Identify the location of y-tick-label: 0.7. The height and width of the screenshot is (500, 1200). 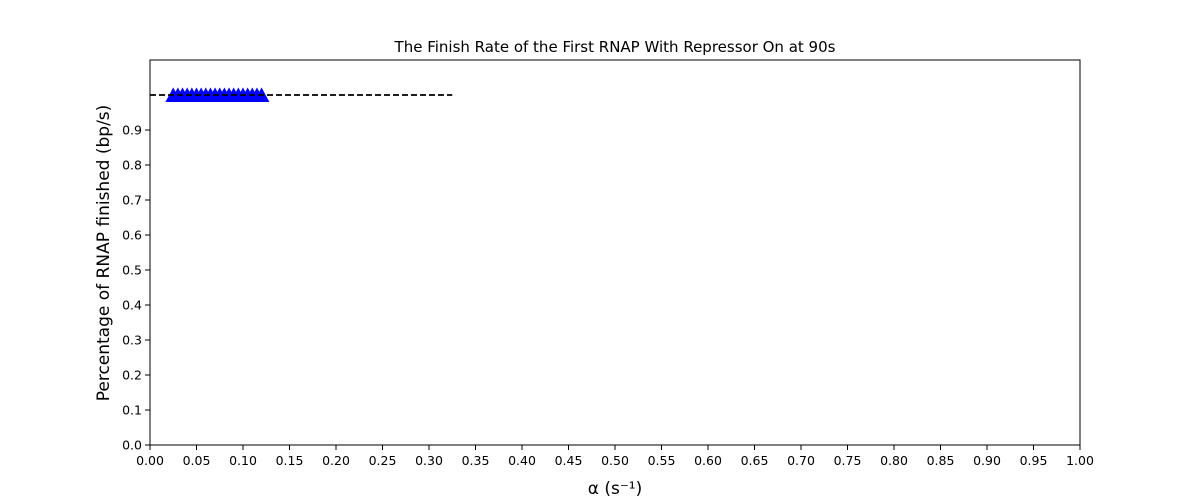
(132, 200).